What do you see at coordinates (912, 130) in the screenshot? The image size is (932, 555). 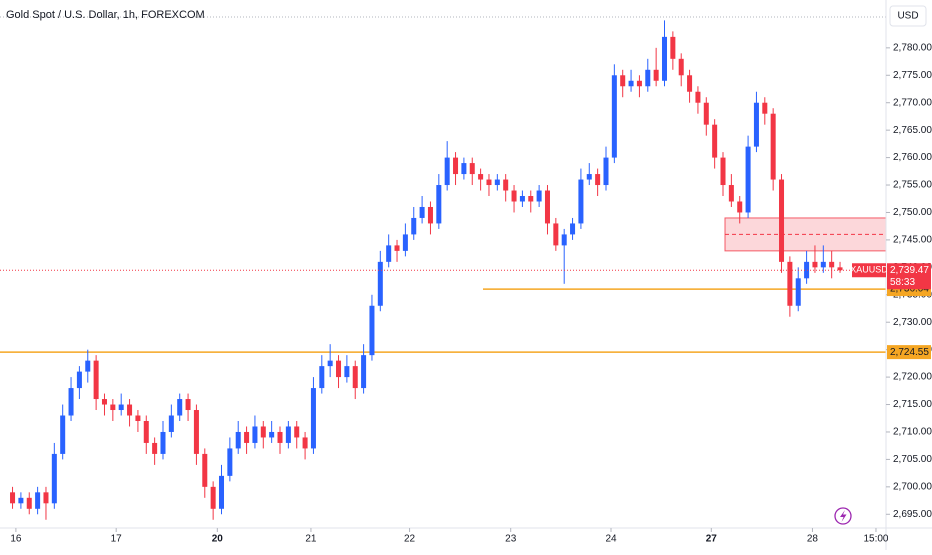 I see `y-tick-label: 2,765.00` at bounding box center [912, 130].